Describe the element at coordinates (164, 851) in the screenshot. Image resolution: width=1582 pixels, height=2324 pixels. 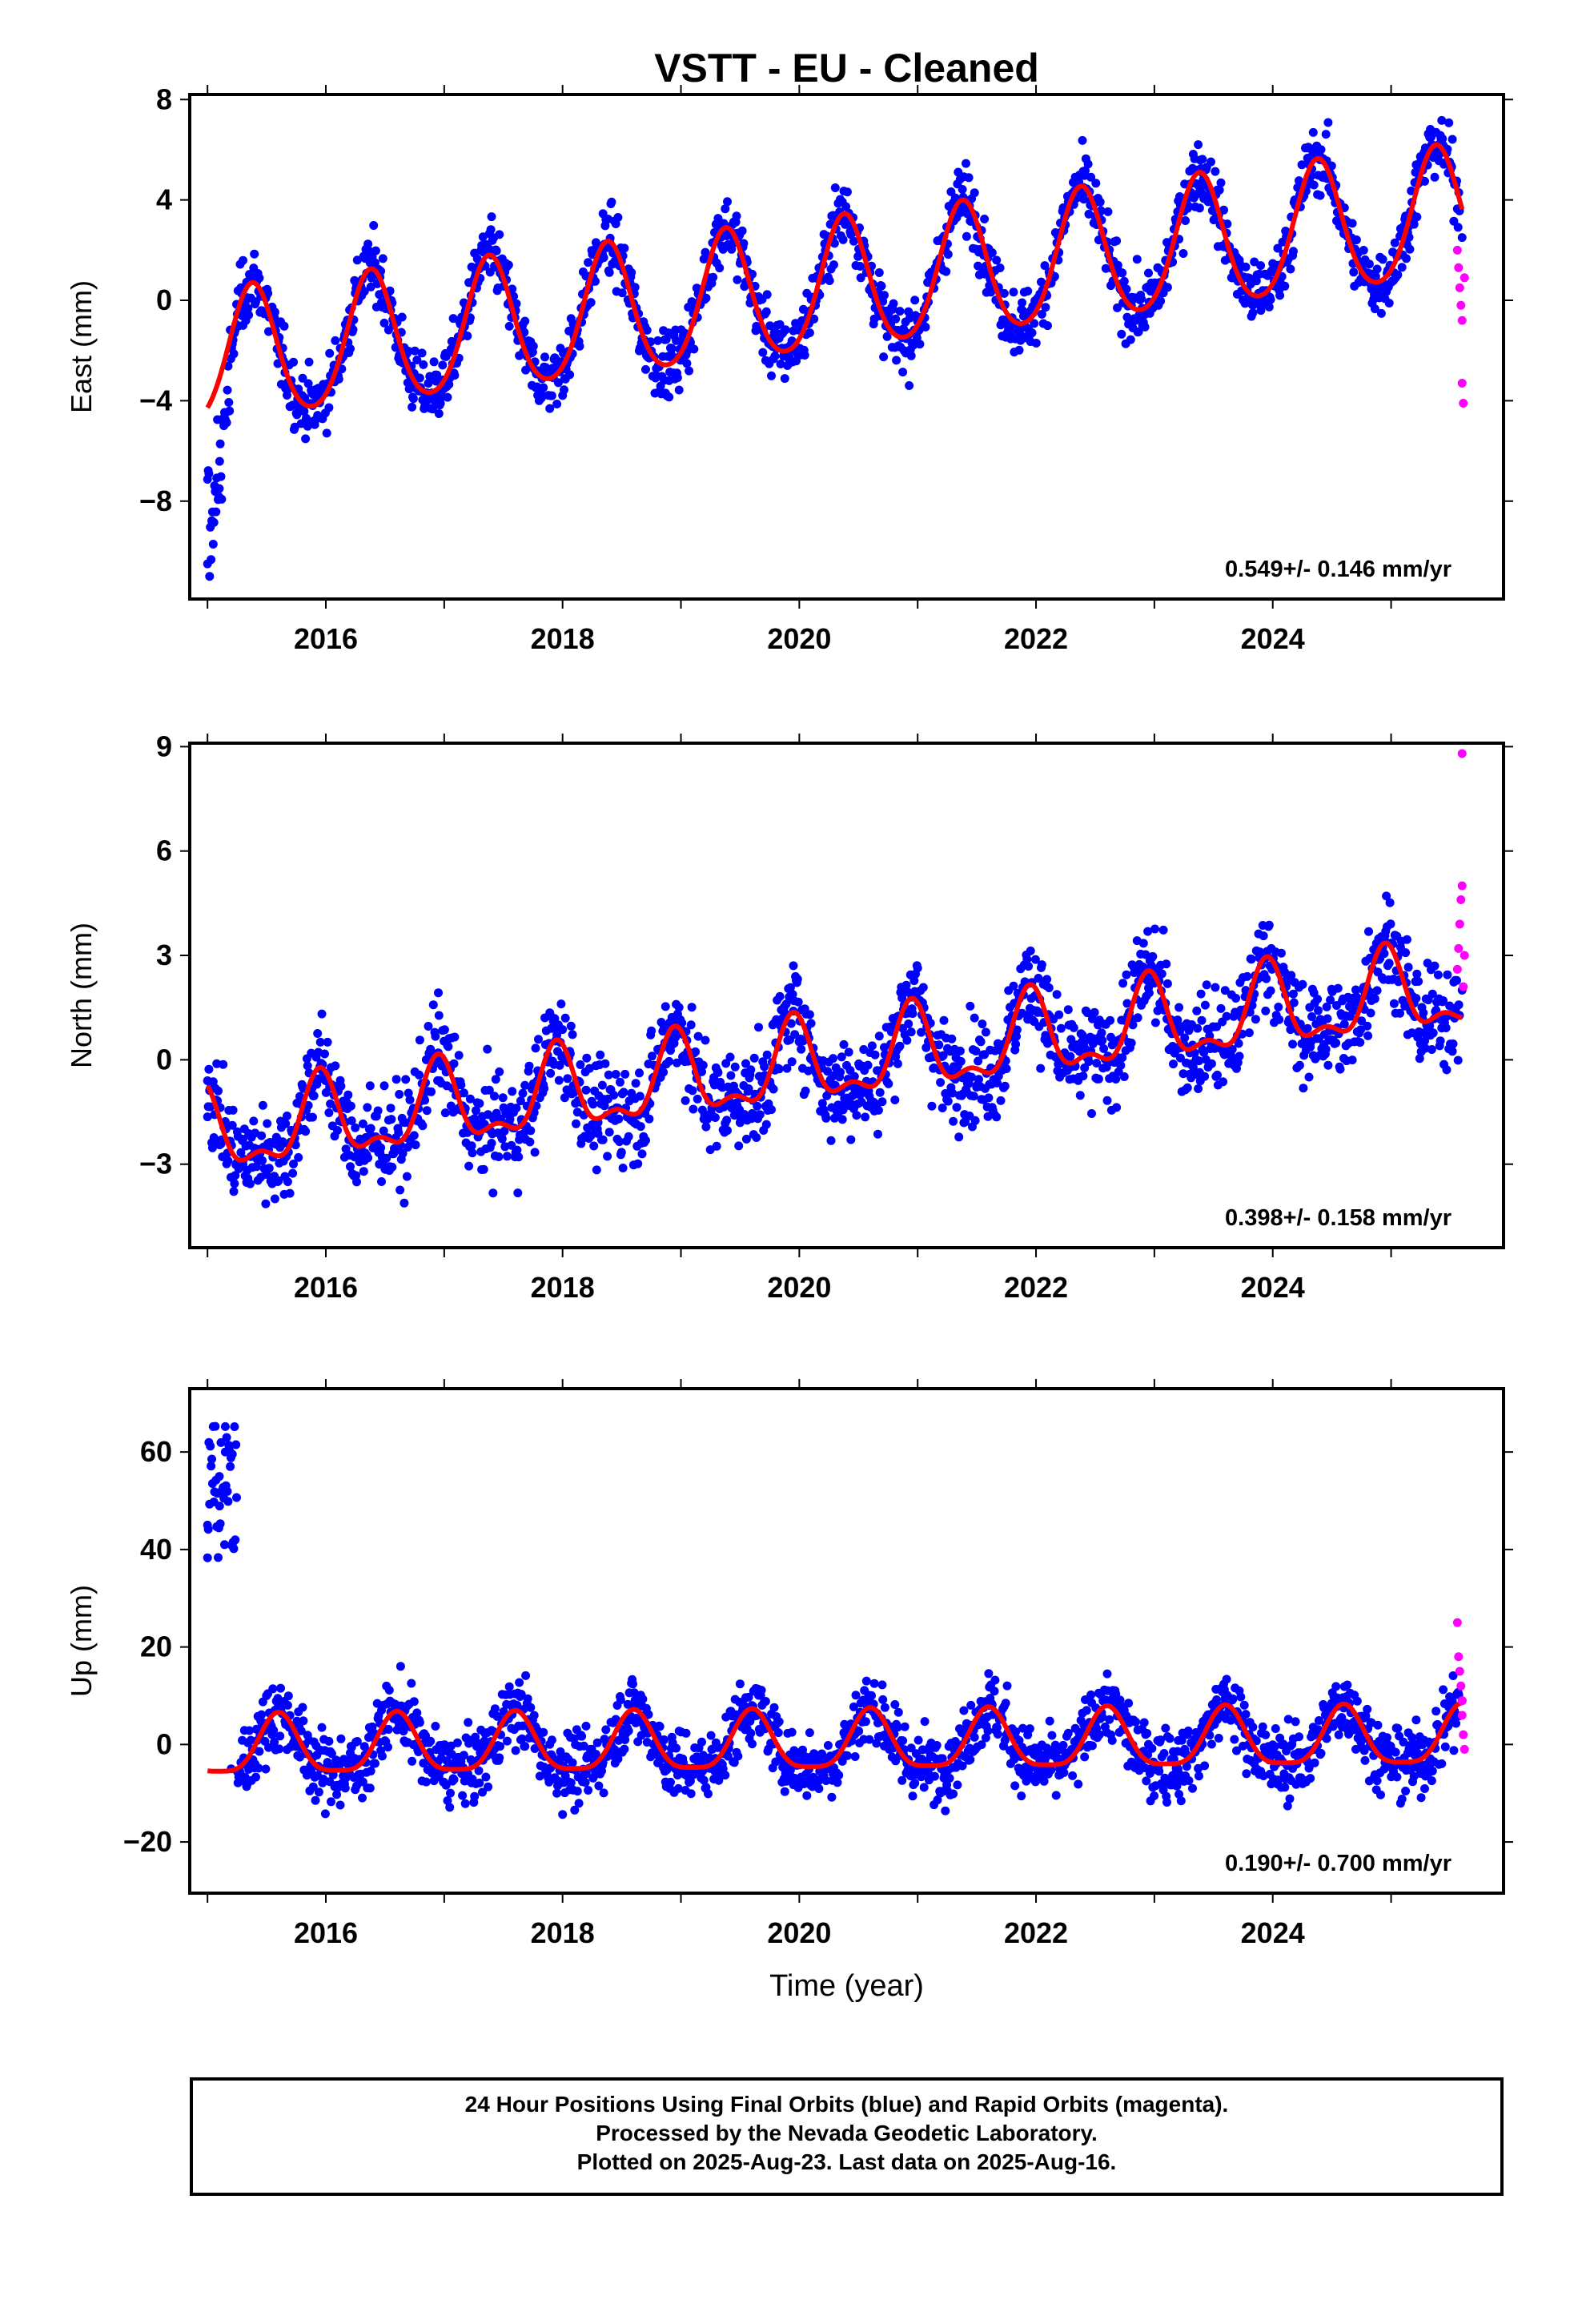
I see `y-tick-label: 6` at that location.